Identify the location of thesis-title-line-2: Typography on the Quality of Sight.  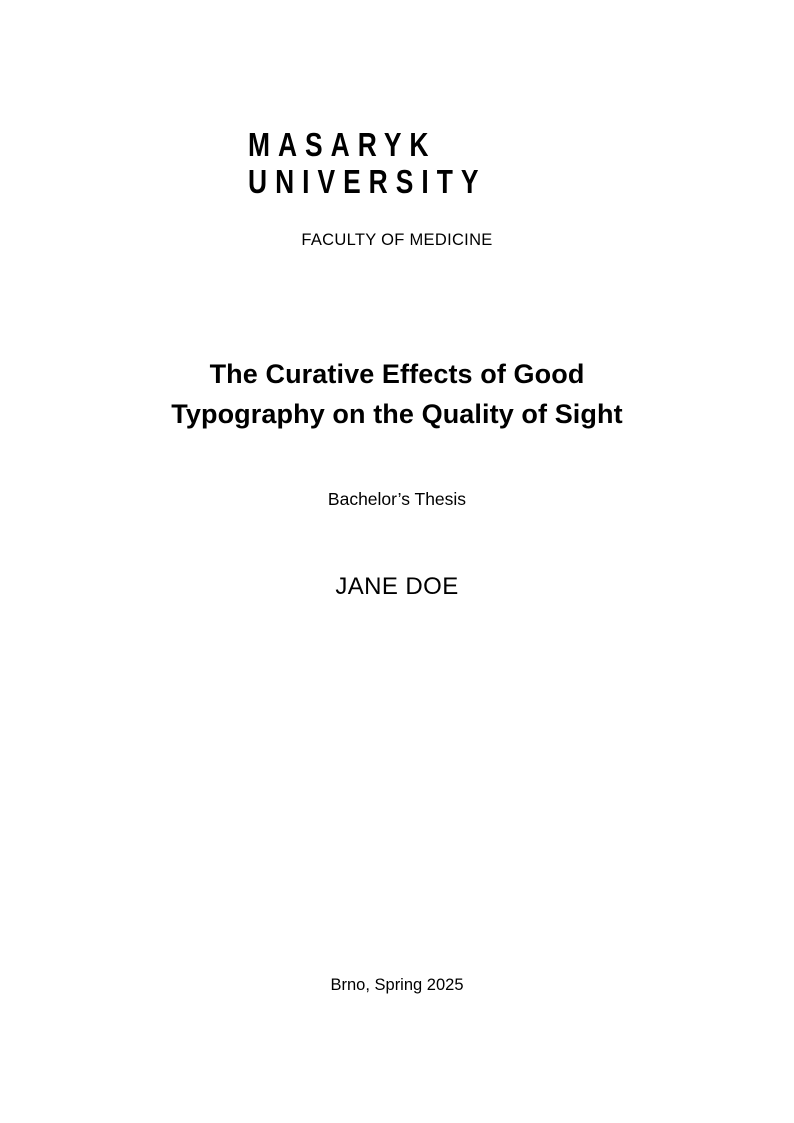
(397, 414).